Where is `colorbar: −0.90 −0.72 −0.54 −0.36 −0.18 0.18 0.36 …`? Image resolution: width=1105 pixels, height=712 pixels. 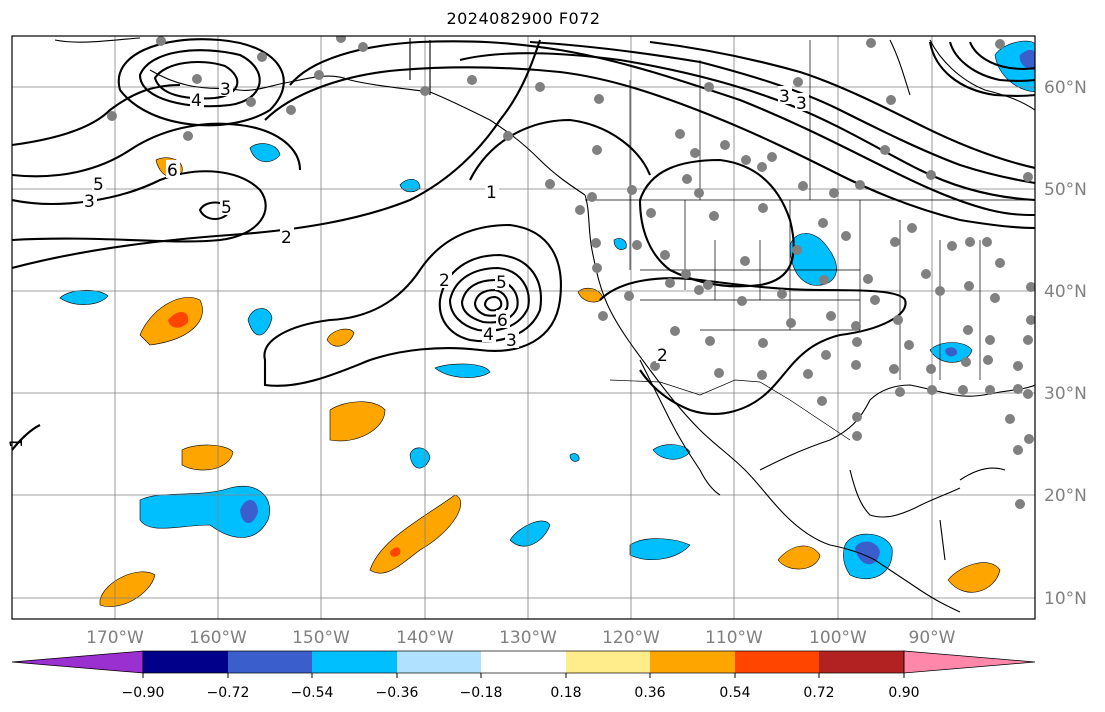 colorbar: −0.90 −0.72 −0.54 −0.36 −0.18 0.18 0.36 … is located at coordinates (523, 675).